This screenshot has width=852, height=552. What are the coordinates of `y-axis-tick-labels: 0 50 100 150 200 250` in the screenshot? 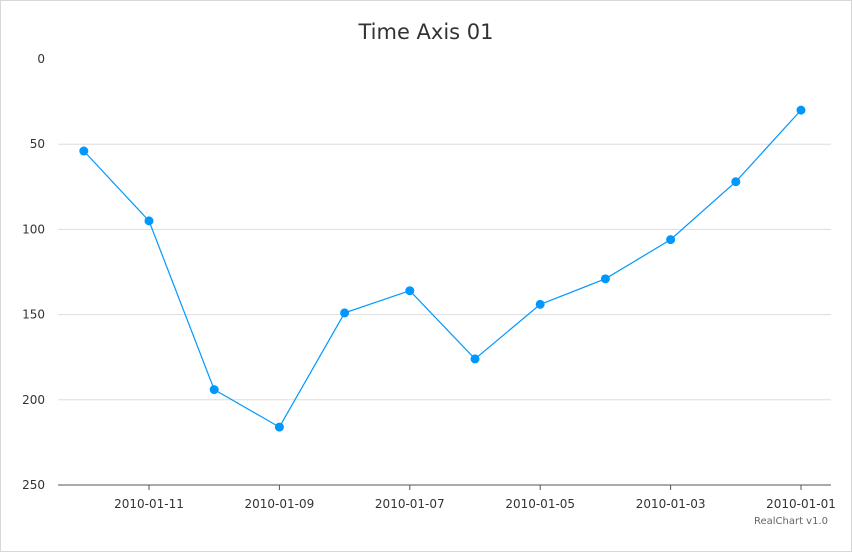 It's located at (33, 272).